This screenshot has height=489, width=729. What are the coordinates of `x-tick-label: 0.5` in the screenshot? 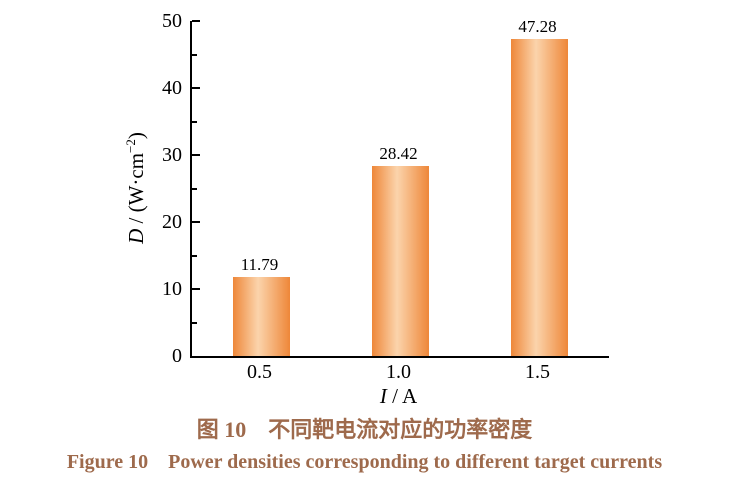 It's located at (259, 372).